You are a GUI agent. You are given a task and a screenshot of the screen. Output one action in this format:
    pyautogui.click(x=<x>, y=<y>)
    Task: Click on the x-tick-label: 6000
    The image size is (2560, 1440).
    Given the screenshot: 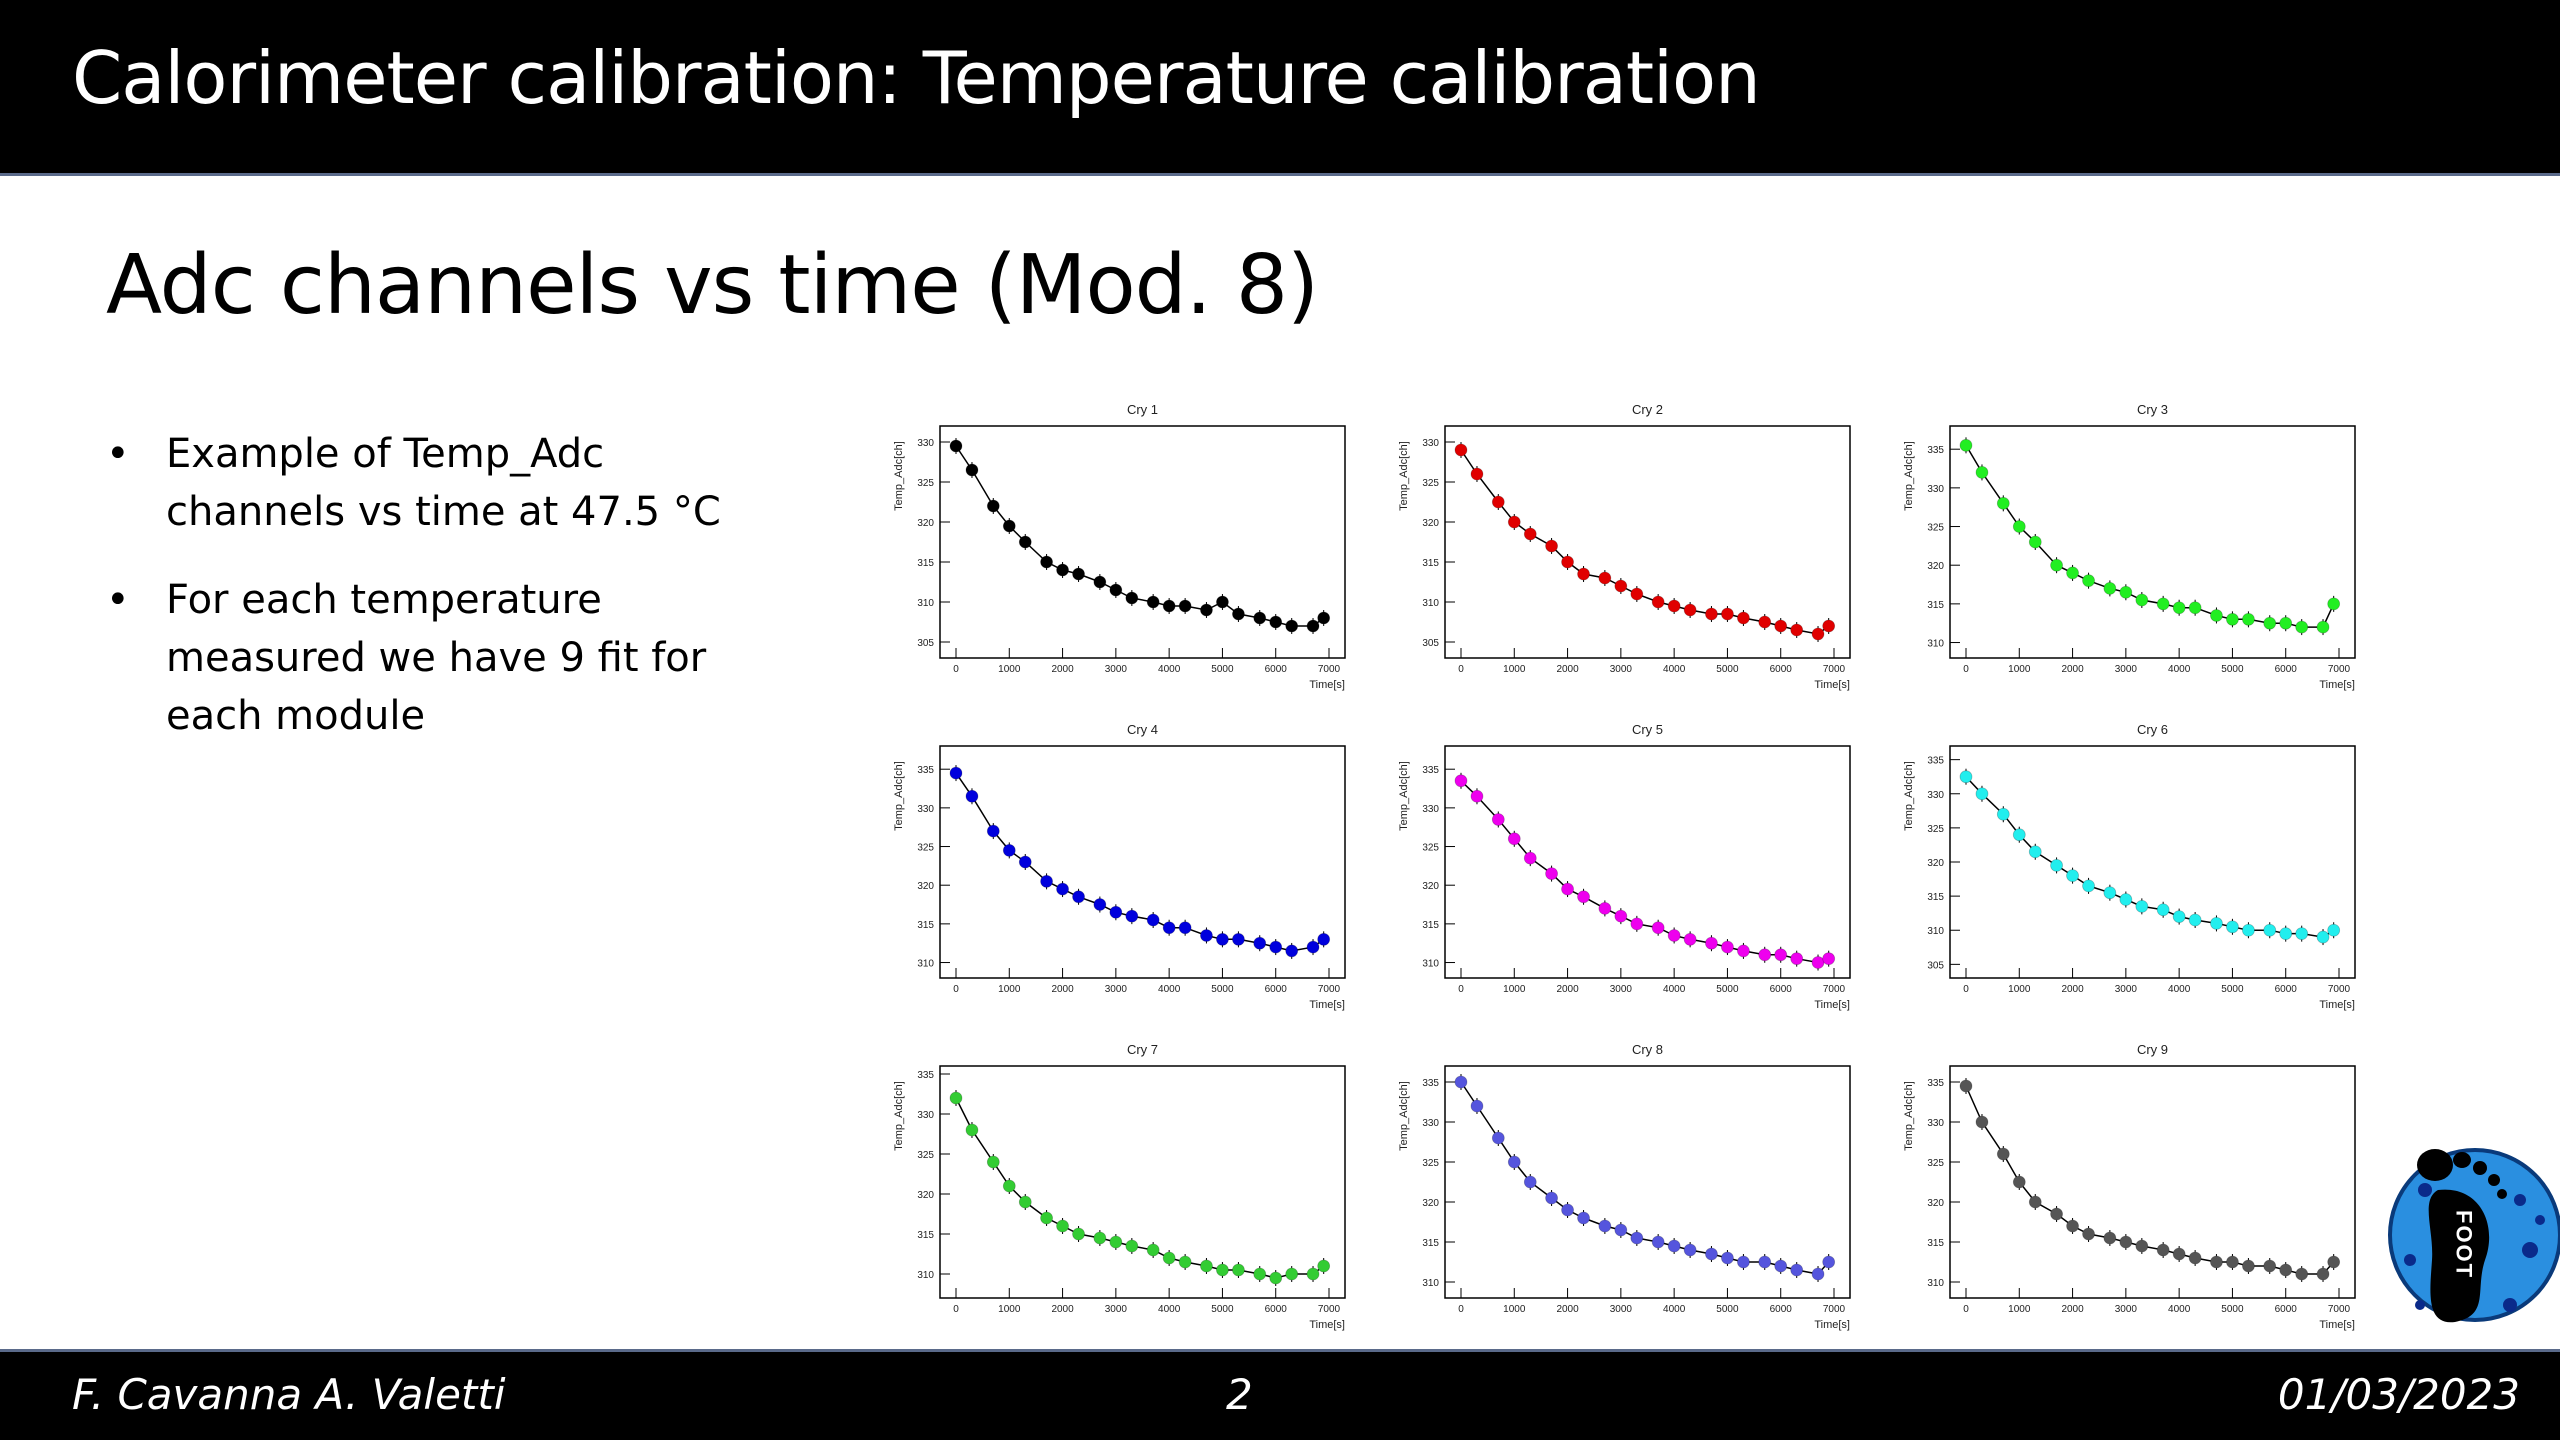 What is the action you would take?
    pyautogui.click(x=1781, y=669)
    